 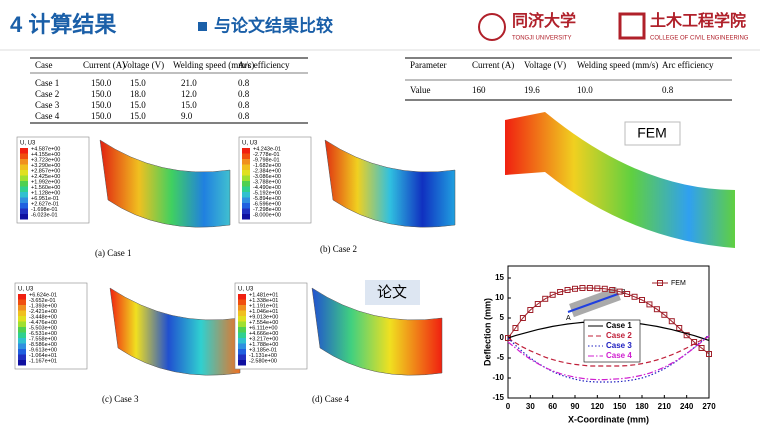 I want to click on table-cell: Value, so click(x=420, y=90).